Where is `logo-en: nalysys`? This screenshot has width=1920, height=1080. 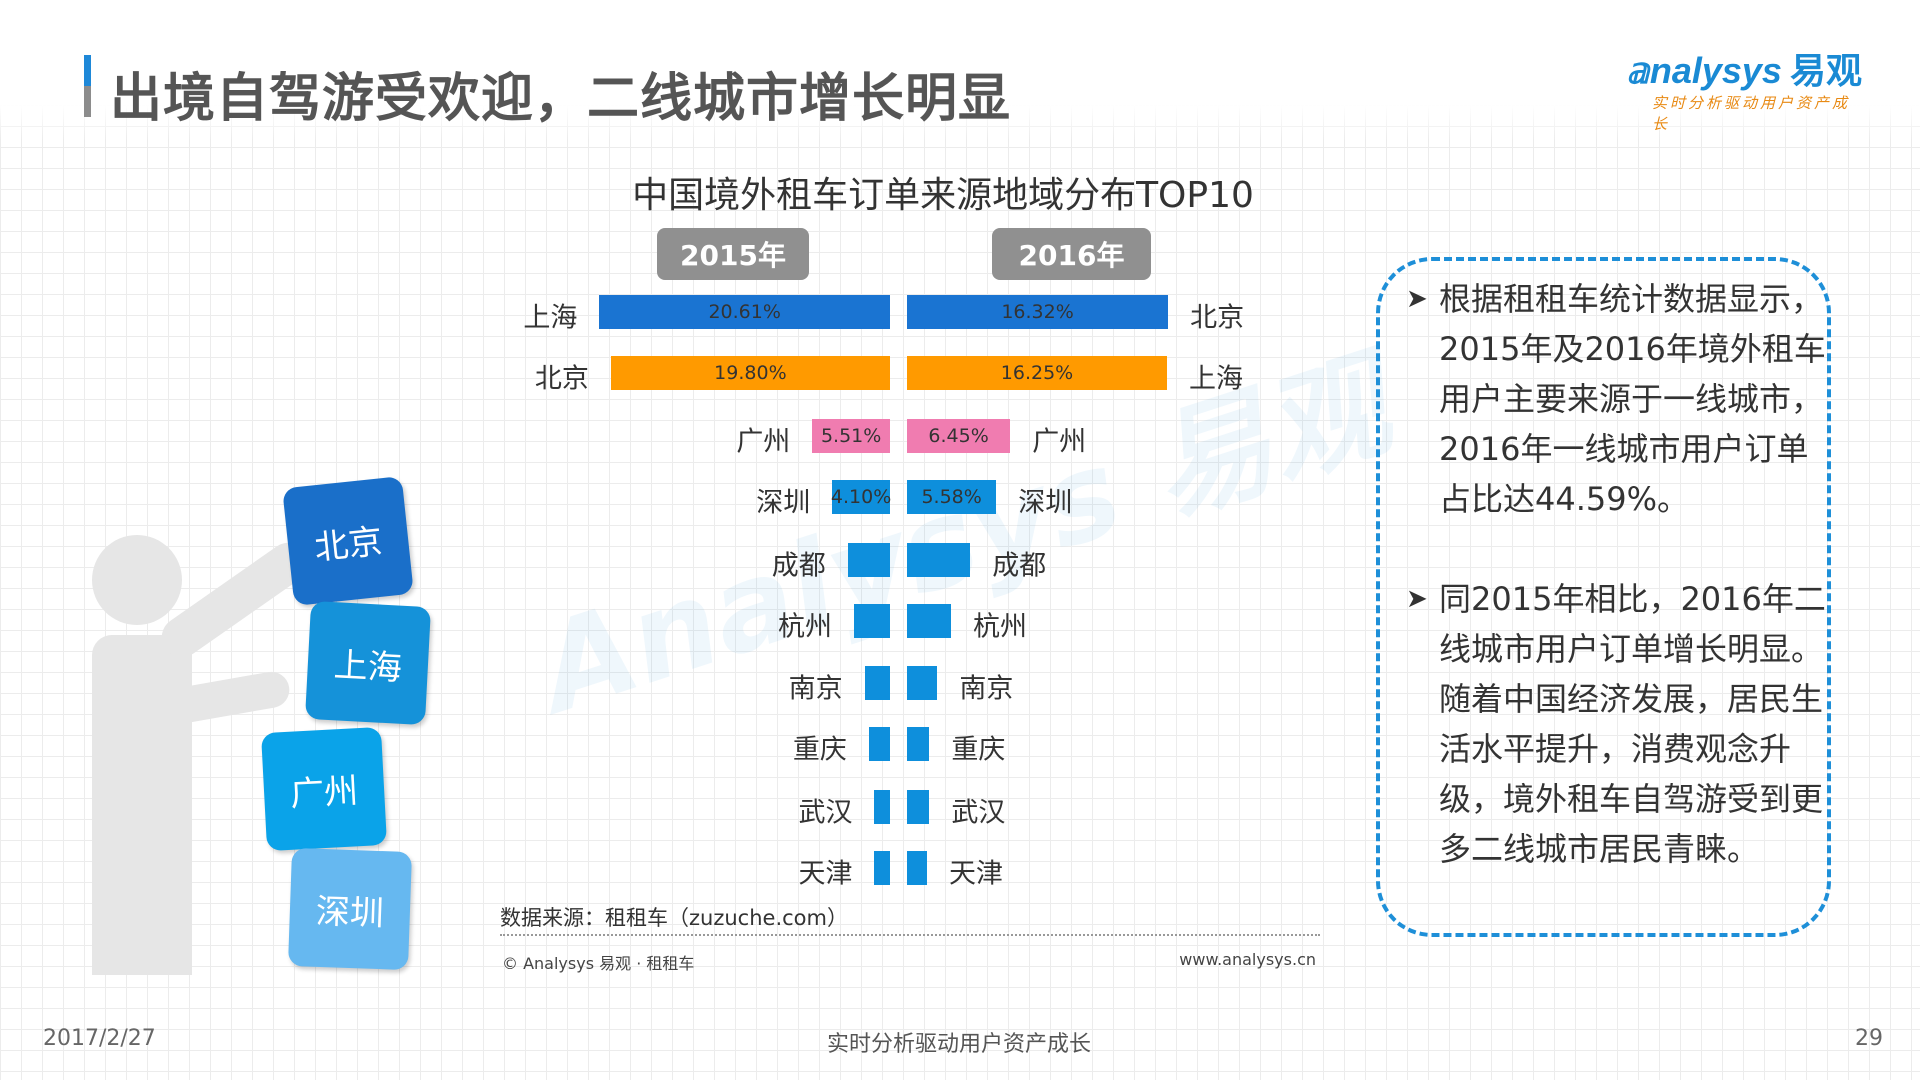 logo-en: nalysys is located at coordinates (1715, 70).